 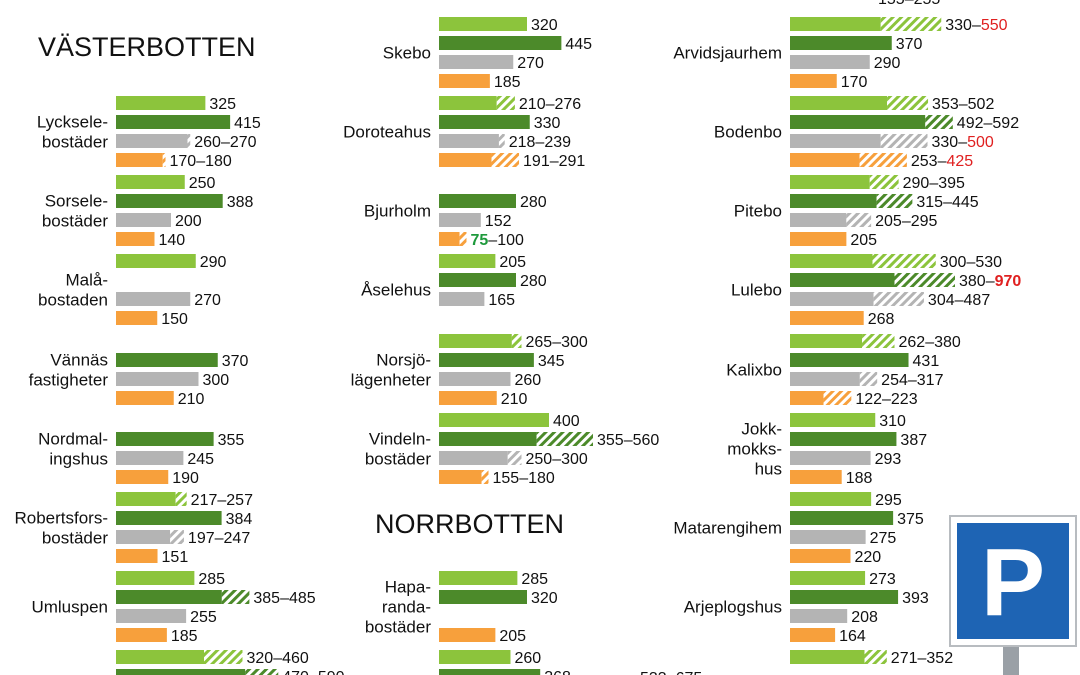 I want to click on company-skebo: Skebo 320 445 270 185, so click(x=487, y=54).